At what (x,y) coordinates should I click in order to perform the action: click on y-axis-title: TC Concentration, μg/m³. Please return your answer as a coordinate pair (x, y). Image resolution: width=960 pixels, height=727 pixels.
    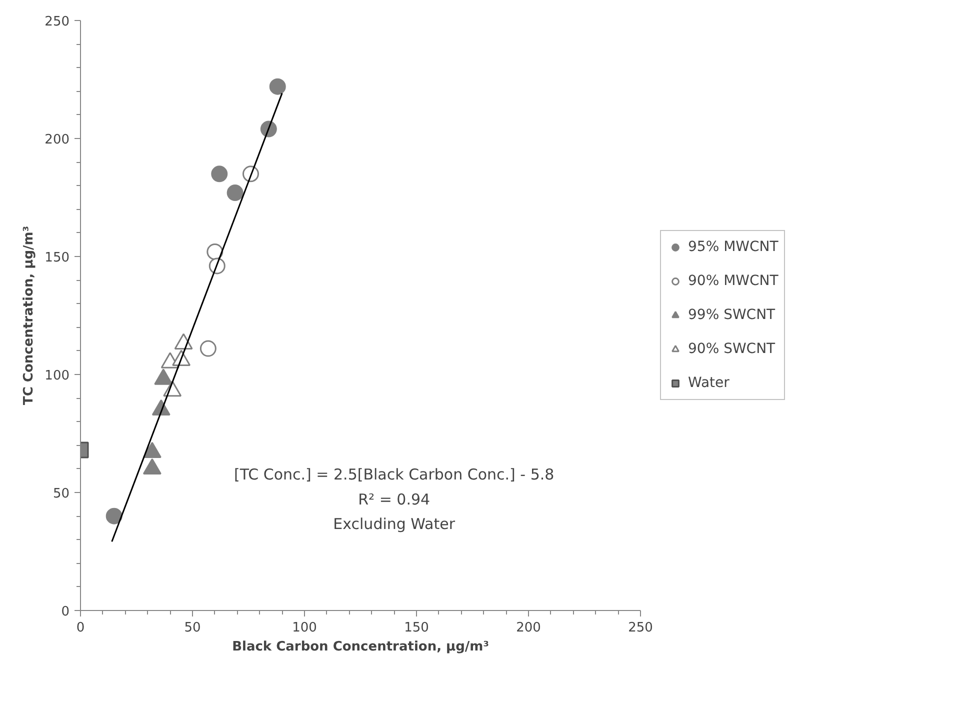
    Looking at the image, I should click on (29, 316).